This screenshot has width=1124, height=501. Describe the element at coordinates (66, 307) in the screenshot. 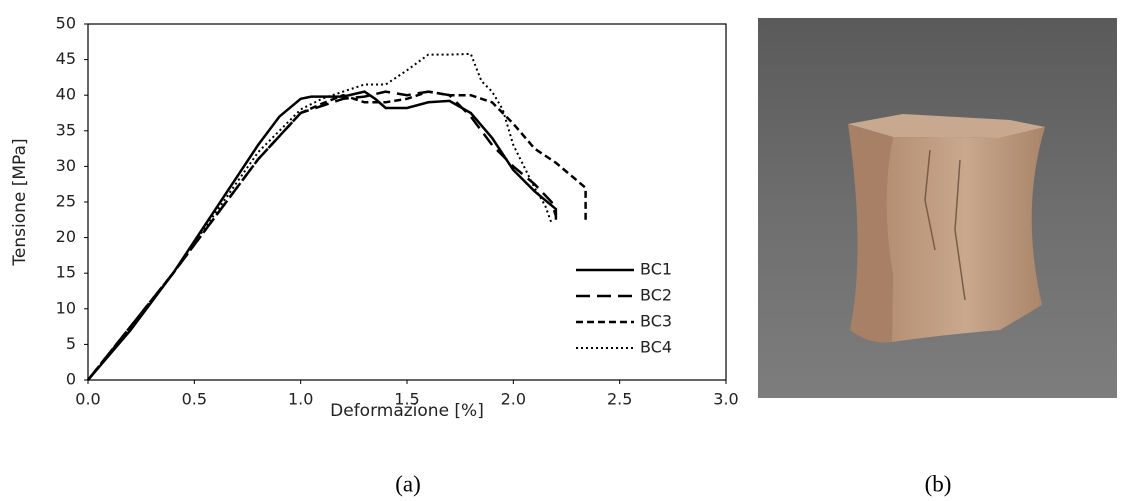

I see `y-tick-label: 10` at that location.